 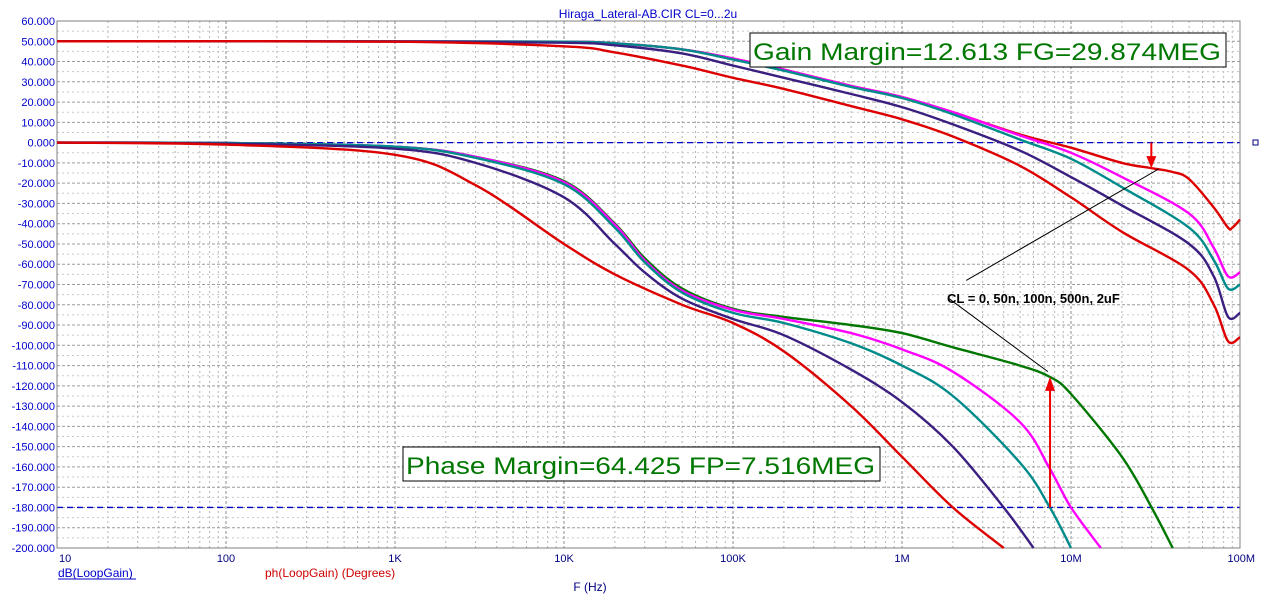 I want to click on gain-margin-arrowhead, so click(x=1151, y=162).